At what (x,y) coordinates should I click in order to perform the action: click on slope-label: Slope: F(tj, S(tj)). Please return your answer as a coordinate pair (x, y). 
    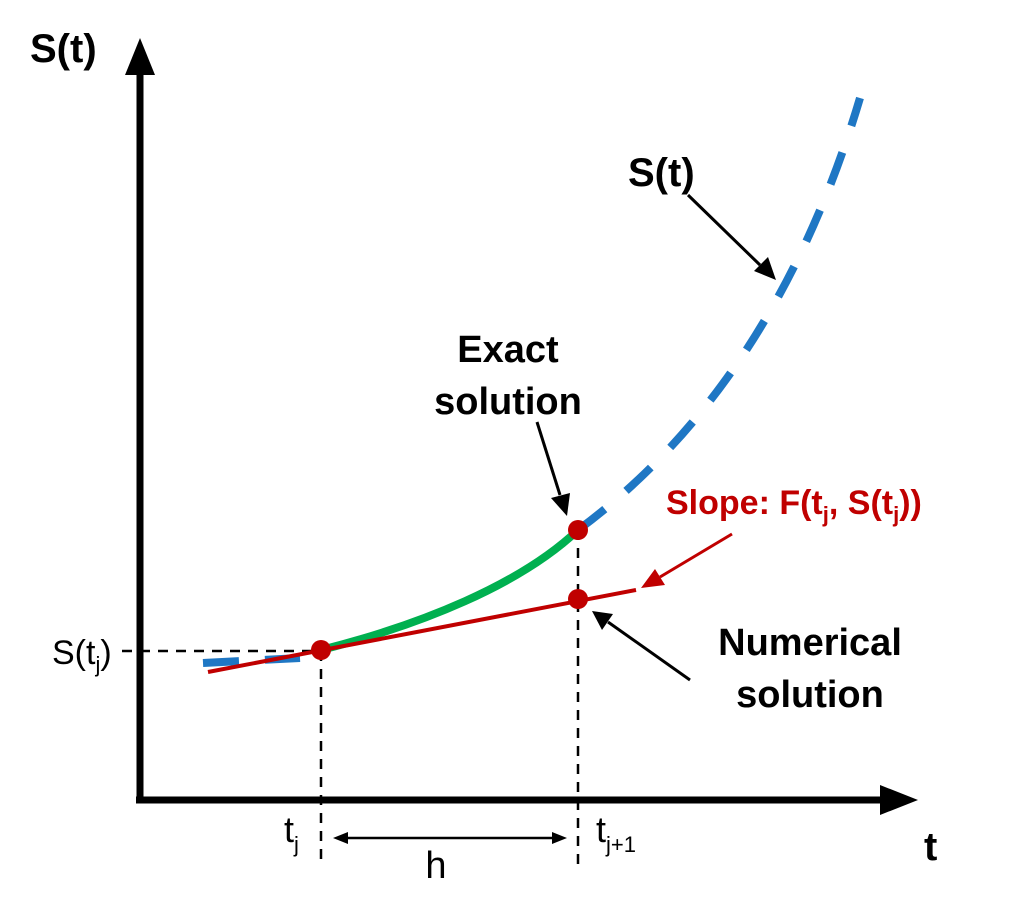
    Looking at the image, I should click on (794, 505).